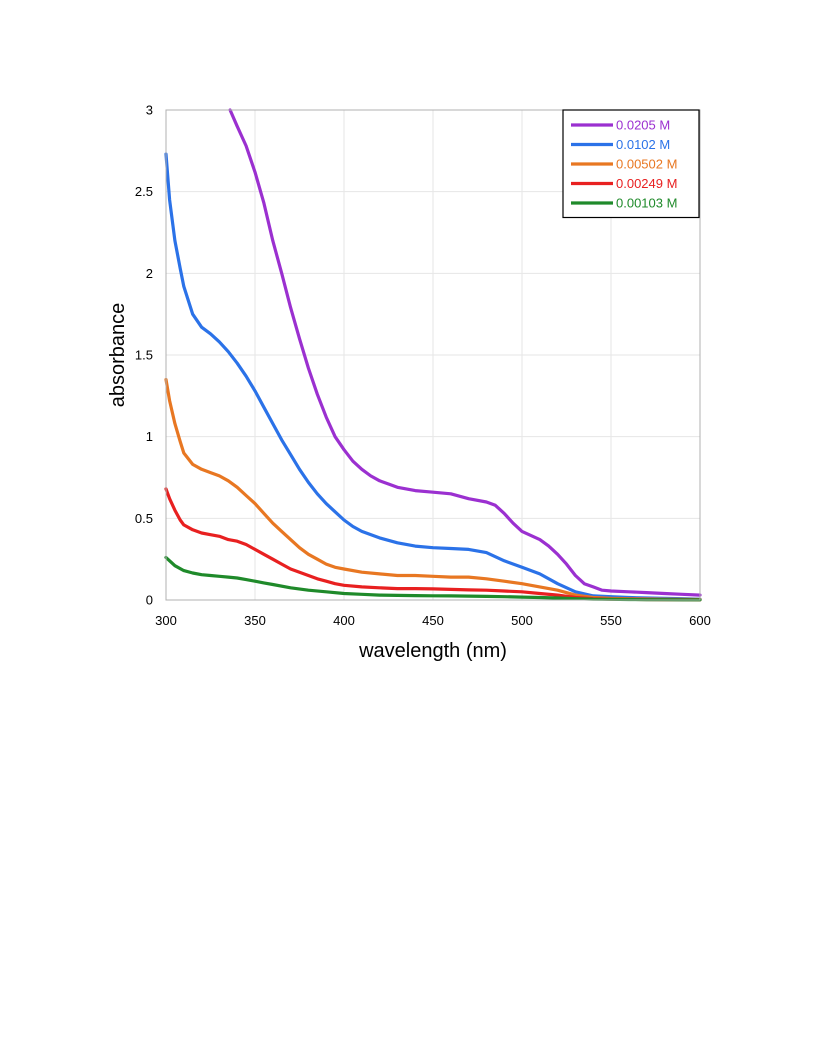 This screenshot has width=816, height=1056. What do you see at coordinates (646, 183) in the screenshot?
I see `legend-label: 0.00249 M` at bounding box center [646, 183].